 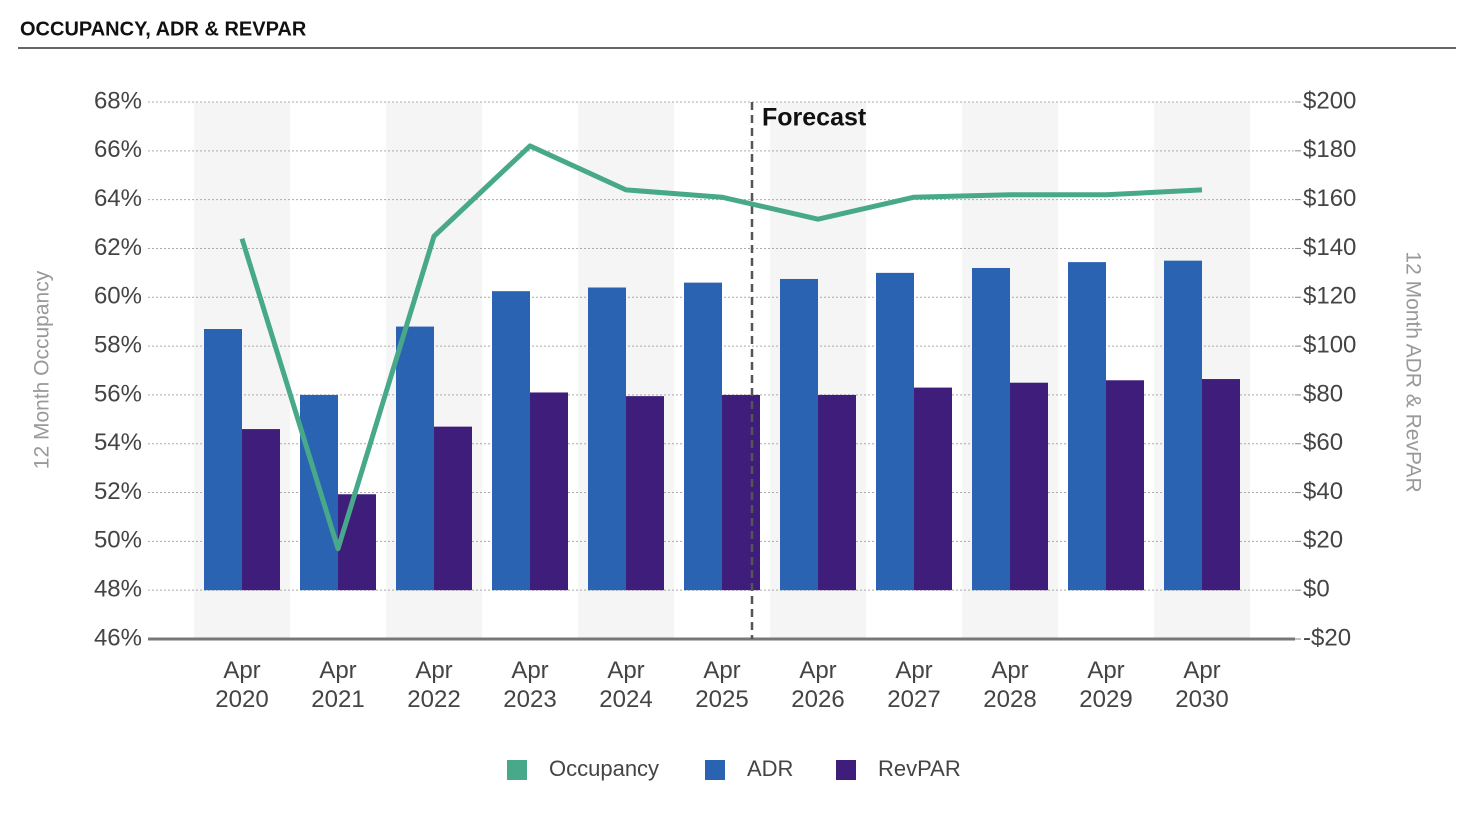 What do you see at coordinates (1316, 589) in the screenshot?
I see `y2-tick-label: $0` at bounding box center [1316, 589].